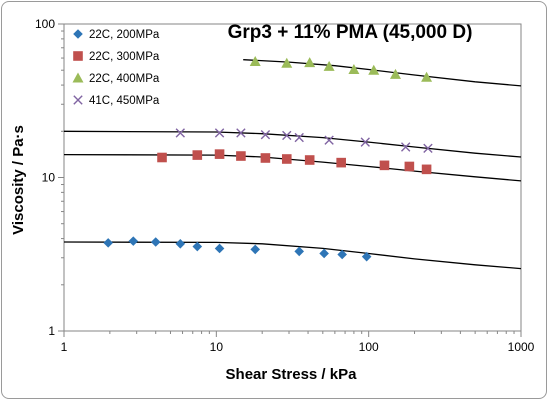  I want to click on y-axis-title: Viscosity / Pa·s, so click(18, 180).